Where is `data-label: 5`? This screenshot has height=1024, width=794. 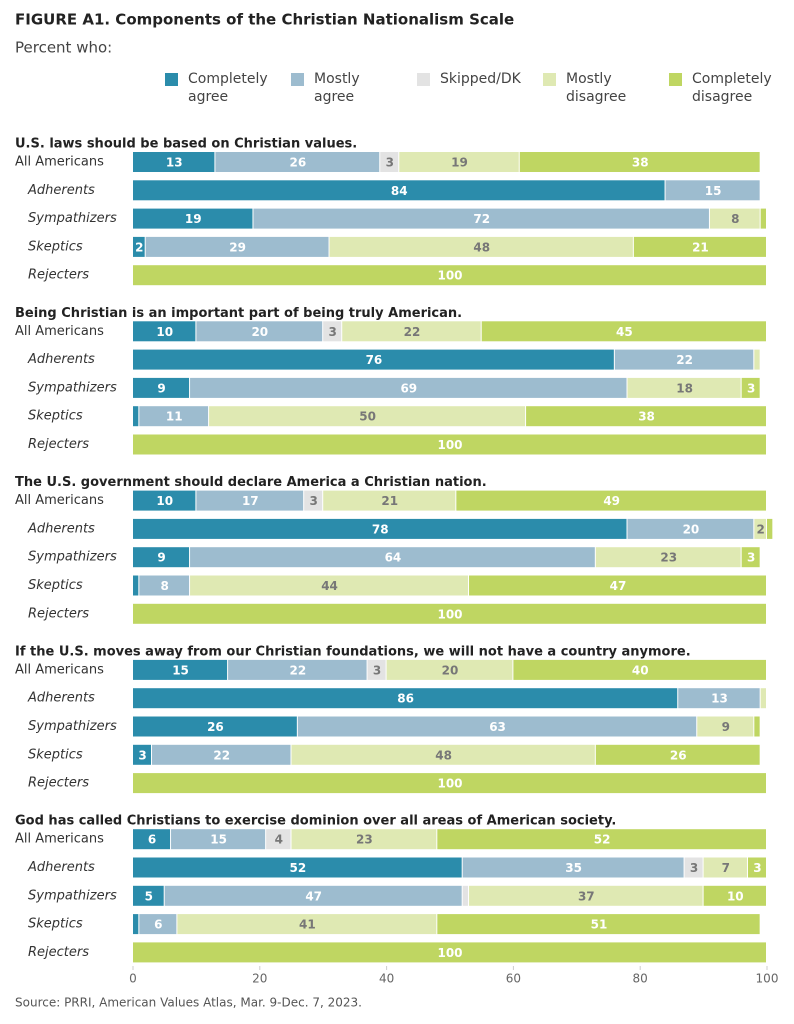 data-label: 5 is located at coordinates (149, 896).